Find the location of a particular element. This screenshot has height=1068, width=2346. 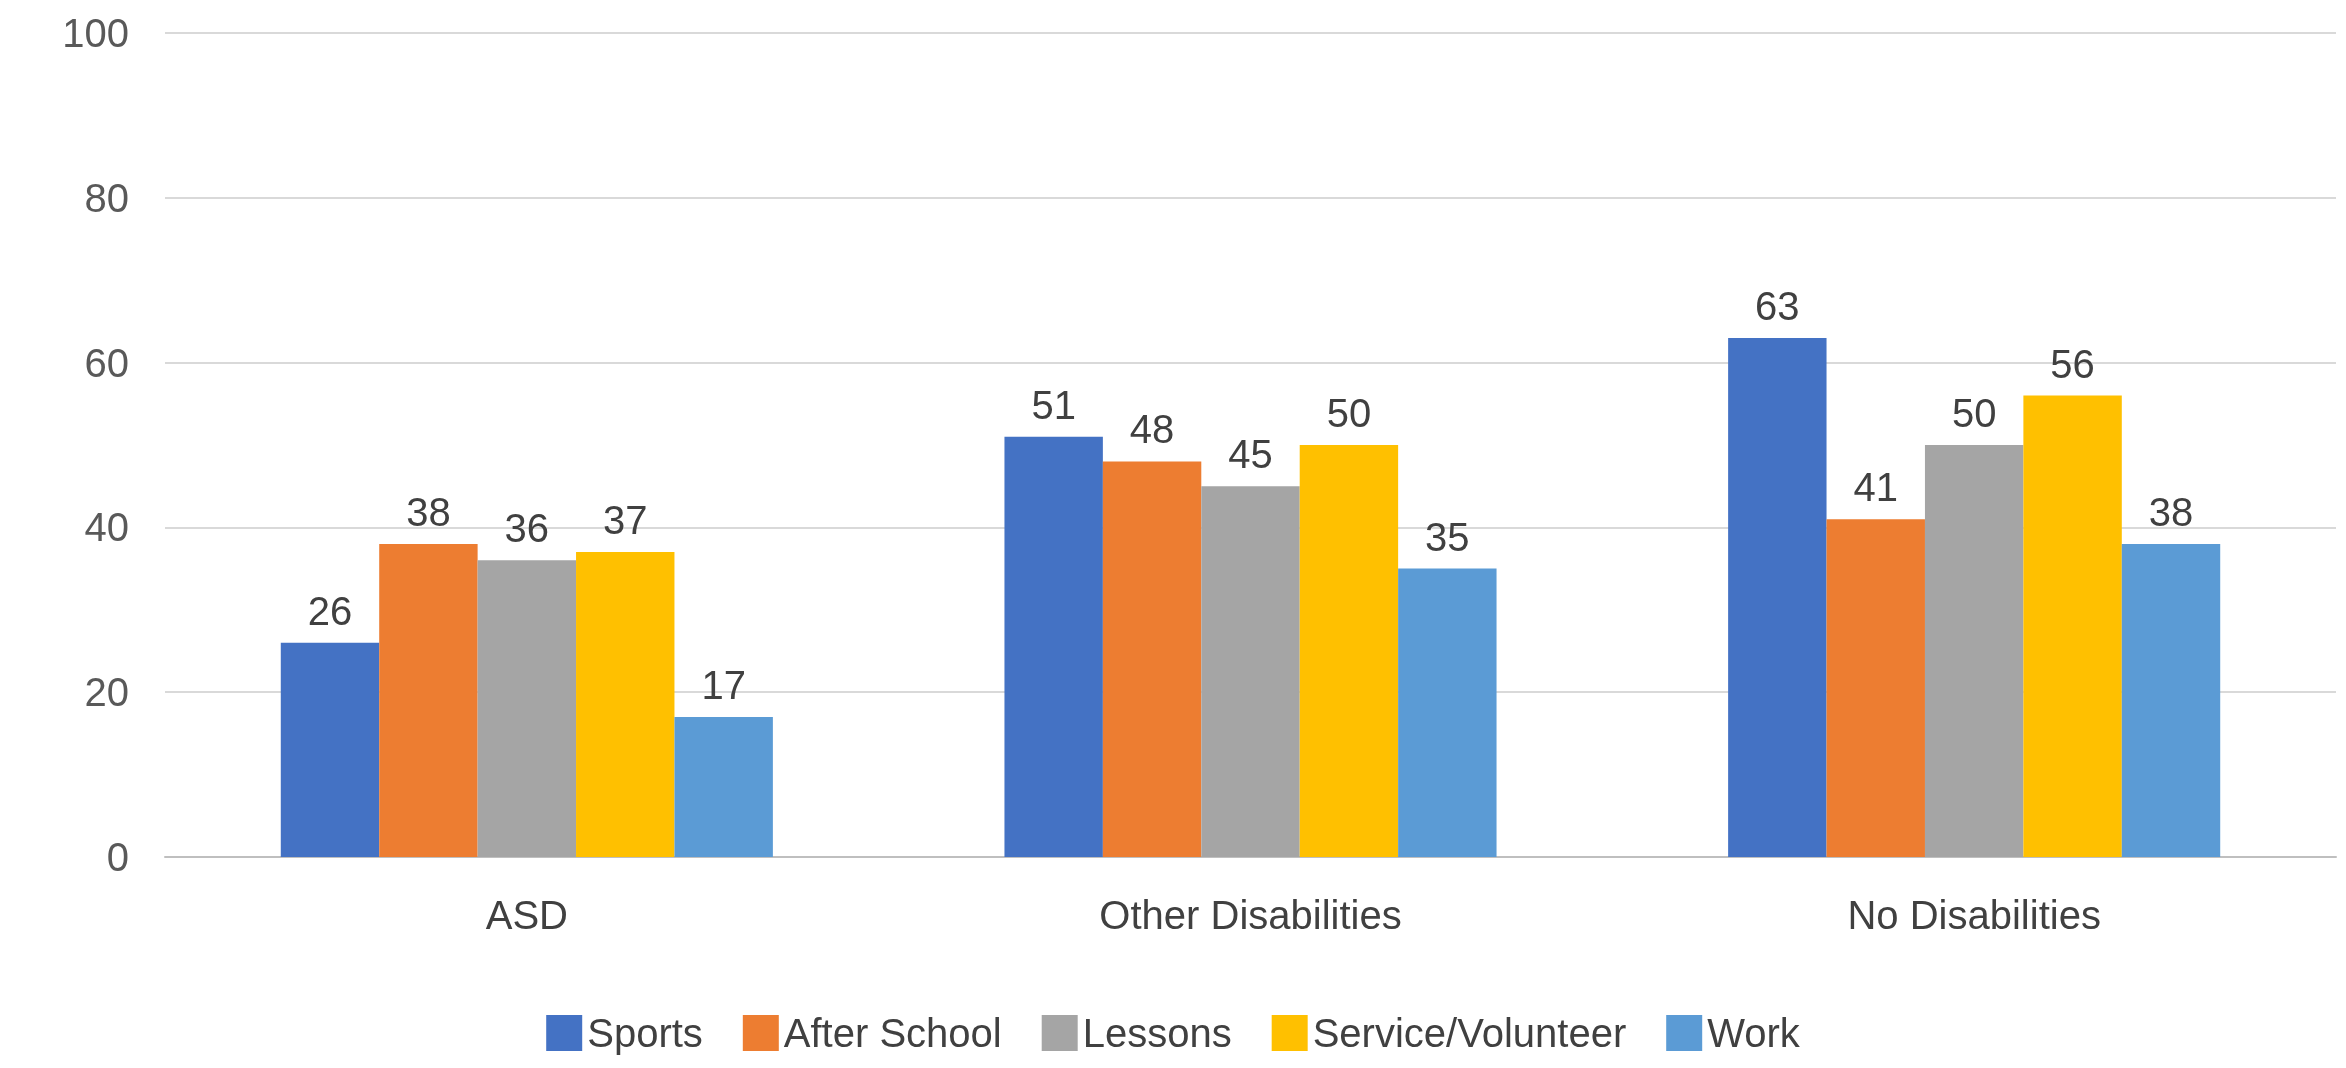

data-label: 45 is located at coordinates (1250, 454).